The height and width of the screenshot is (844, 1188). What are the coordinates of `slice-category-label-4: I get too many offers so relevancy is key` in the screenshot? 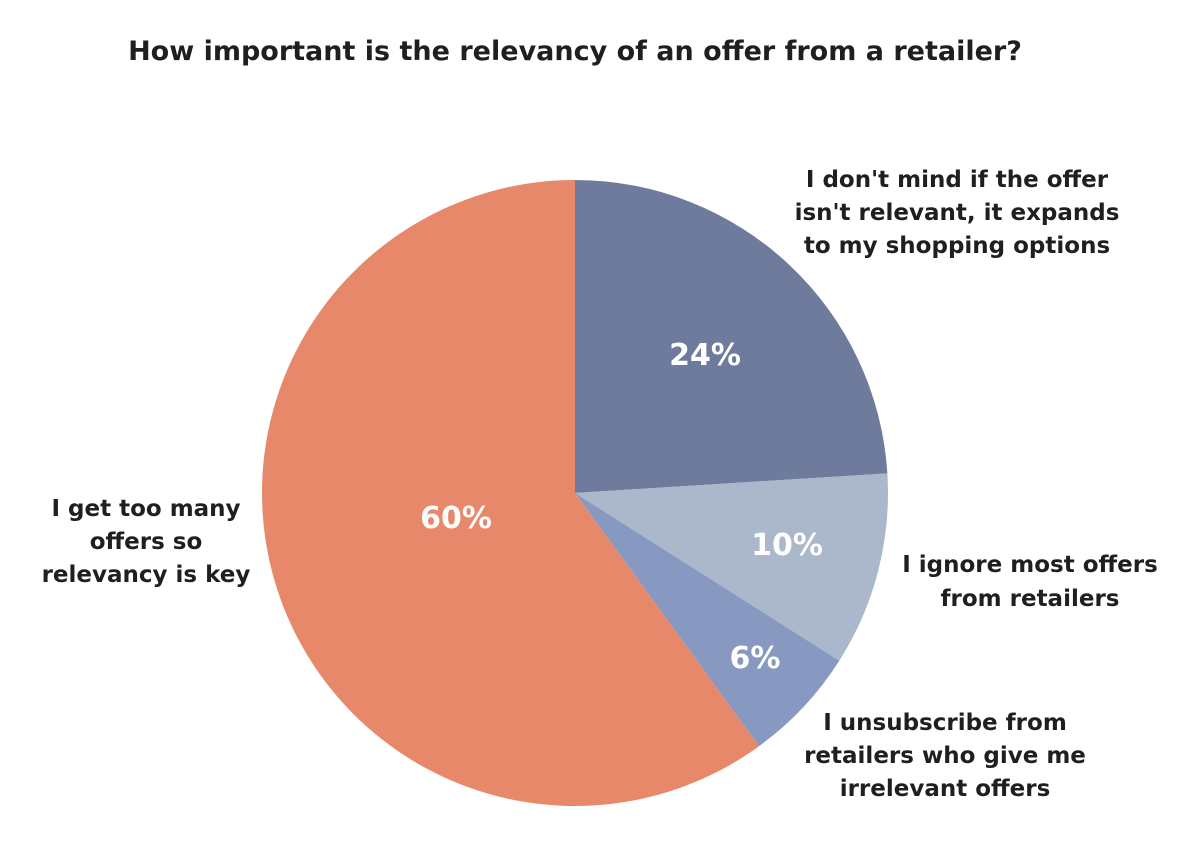 It's located at (146, 542).